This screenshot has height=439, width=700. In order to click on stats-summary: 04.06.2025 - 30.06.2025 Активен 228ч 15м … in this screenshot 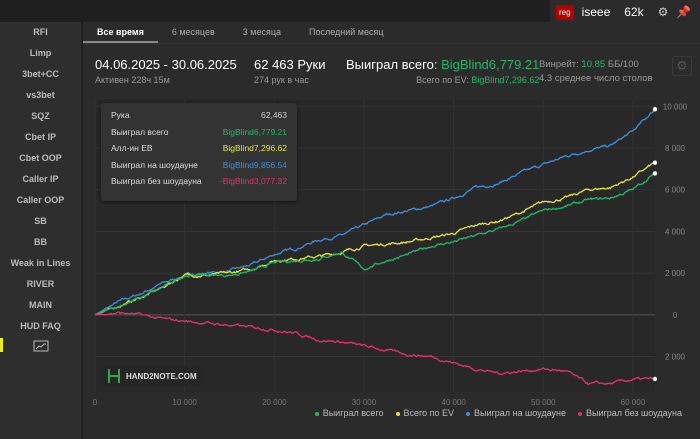, I will do `click(397, 75)`.